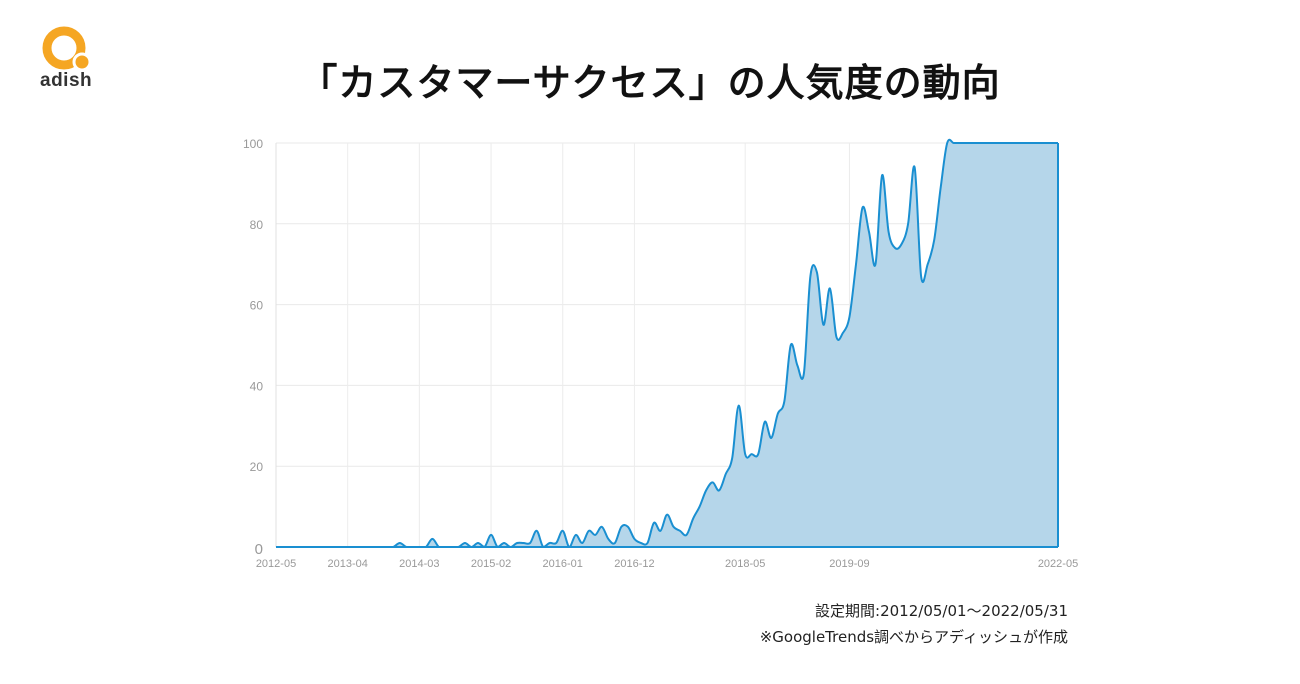  I want to click on x-tick-label: 2014-03, so click(419, 564).